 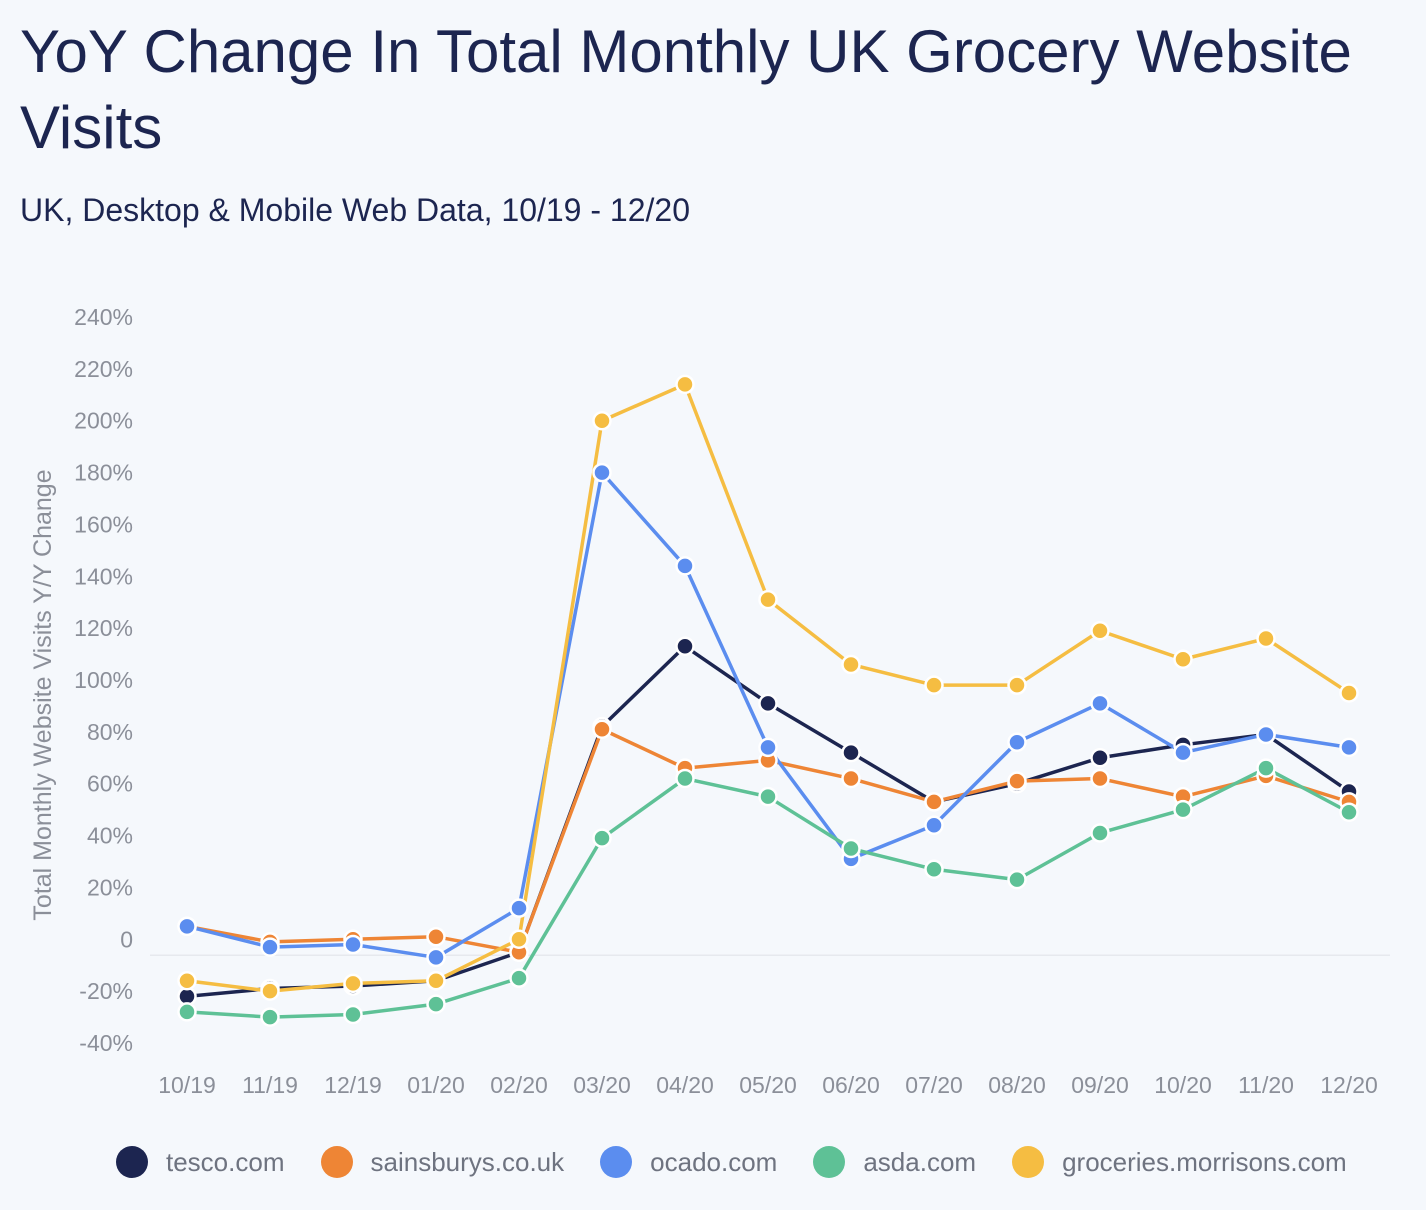 What do you see at coordinates (103, 317) in the screenshot?
I see `y-tick-label: 240%` at bounding box center [103, 317].